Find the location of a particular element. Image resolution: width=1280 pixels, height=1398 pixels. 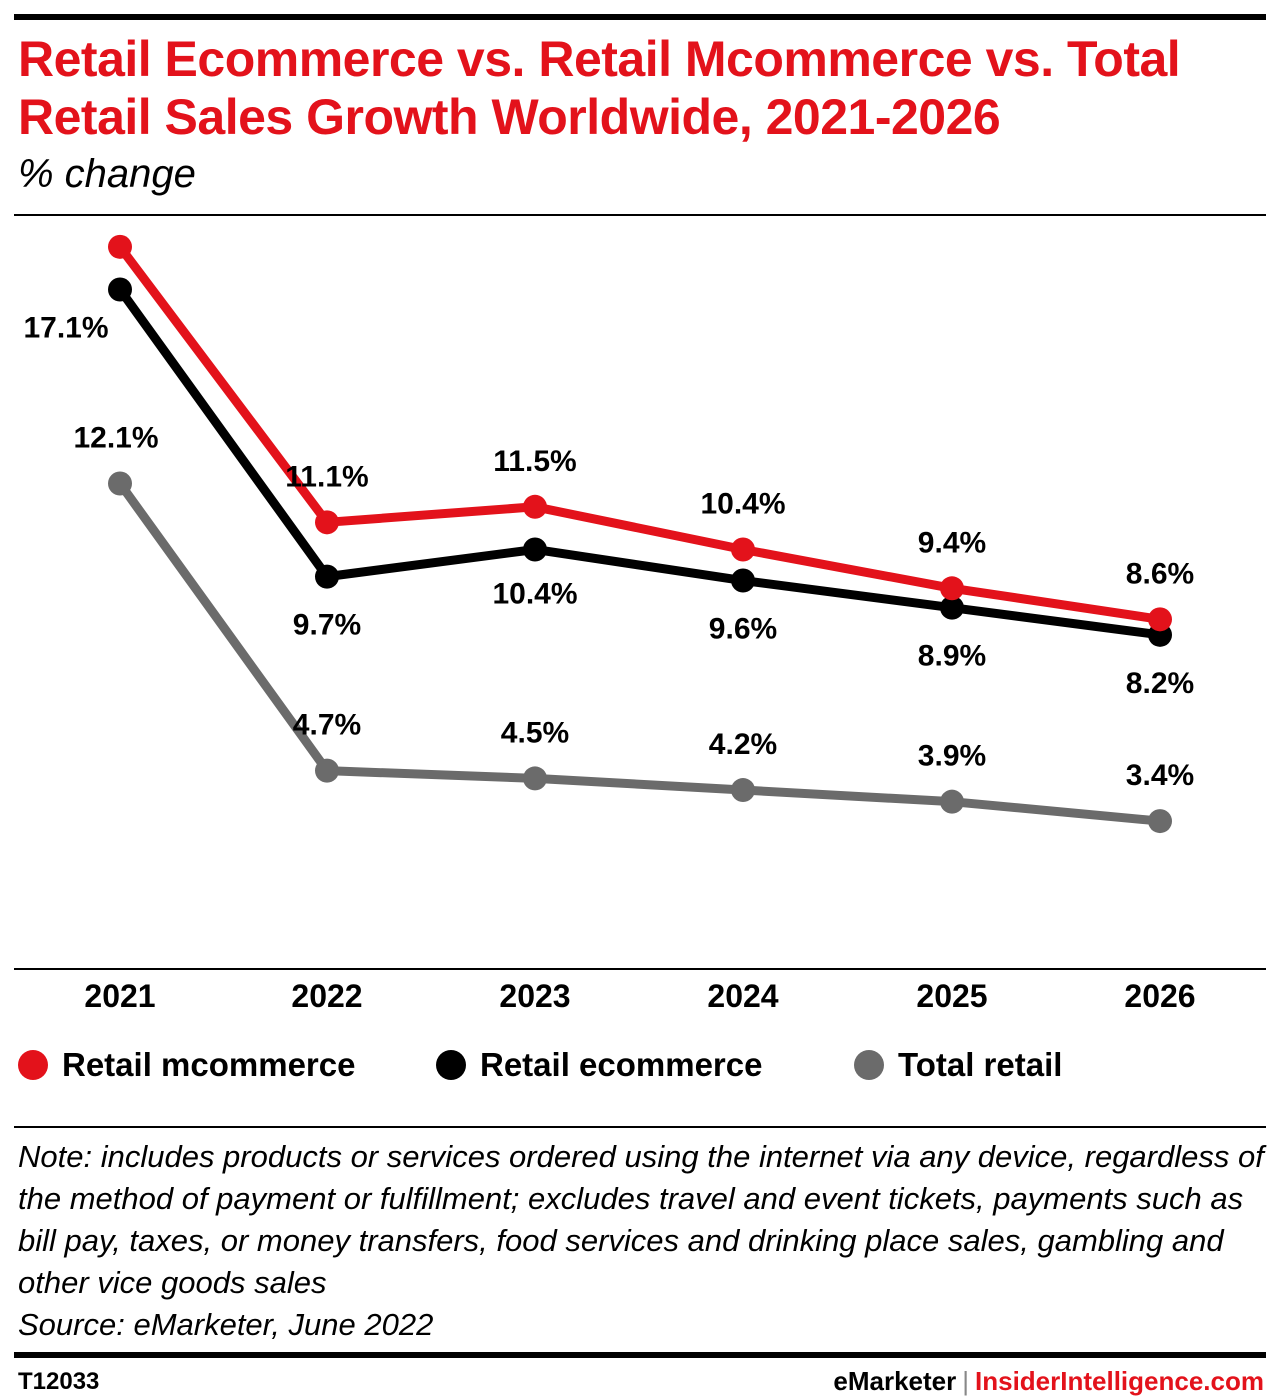

data-label-ecommerce-2023: 10.4% is located at coordinates (534, 593).